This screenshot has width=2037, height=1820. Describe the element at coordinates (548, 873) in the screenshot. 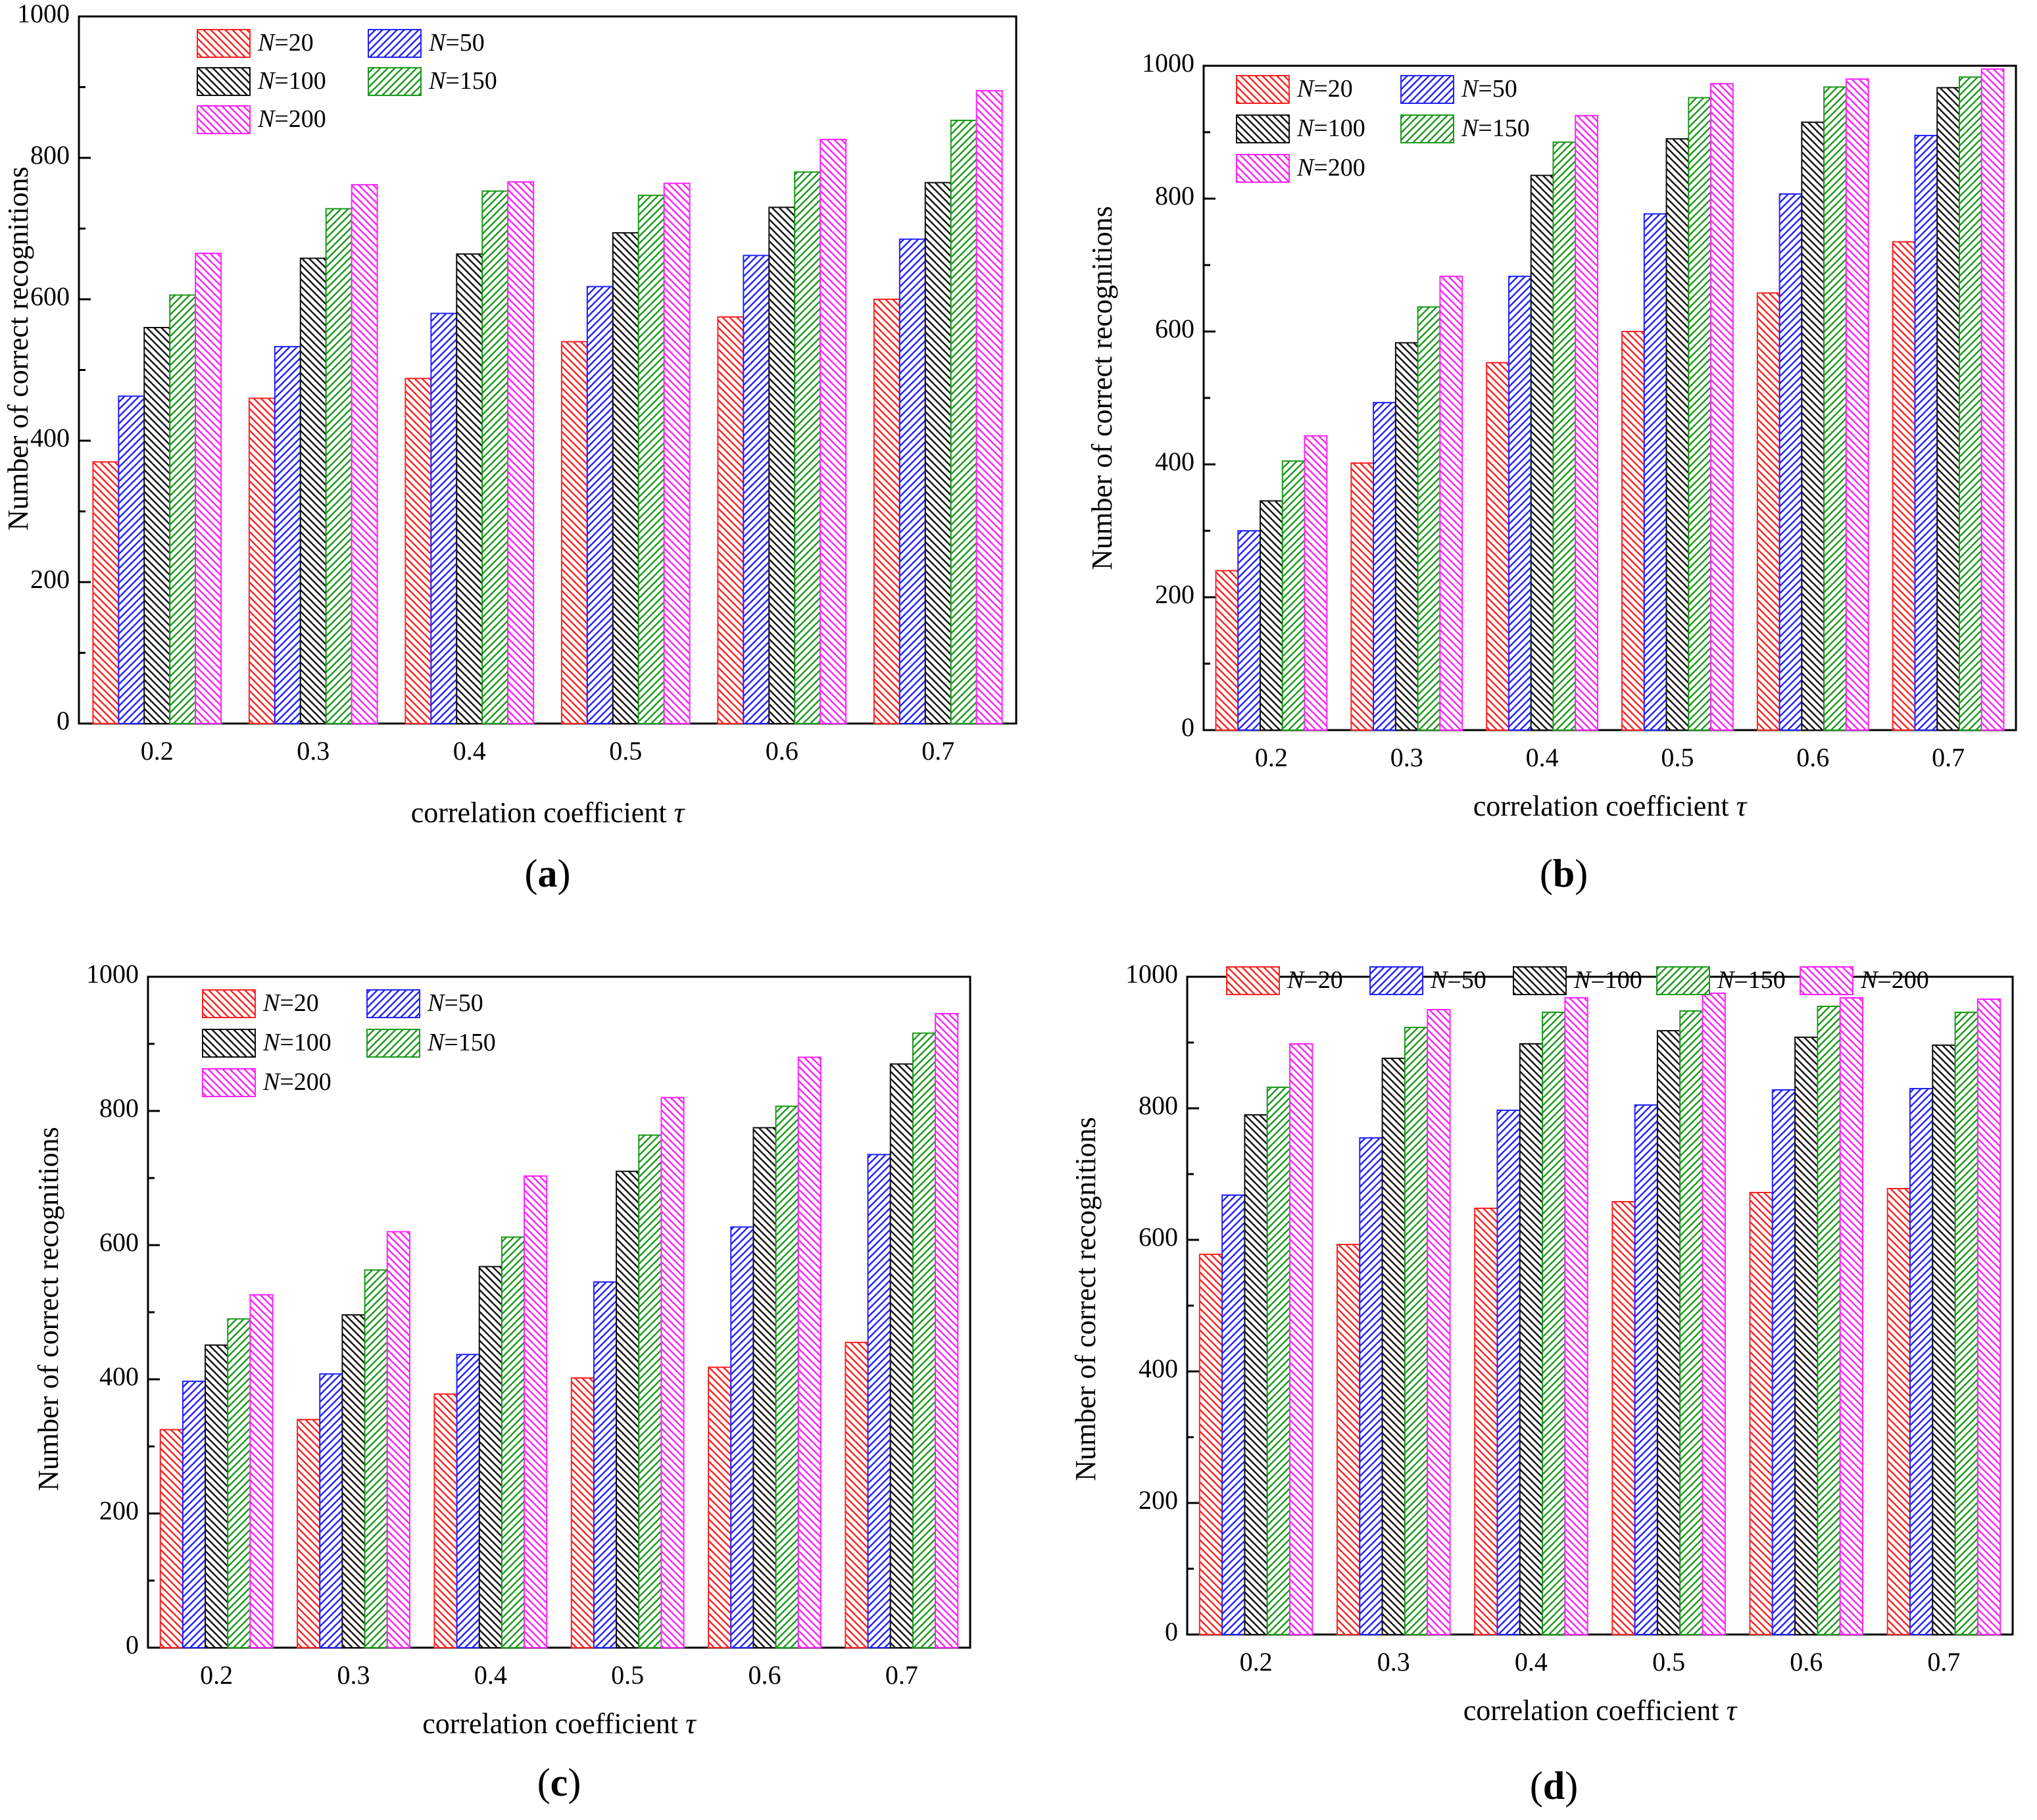

I see `panel-label: (a)` at that location.